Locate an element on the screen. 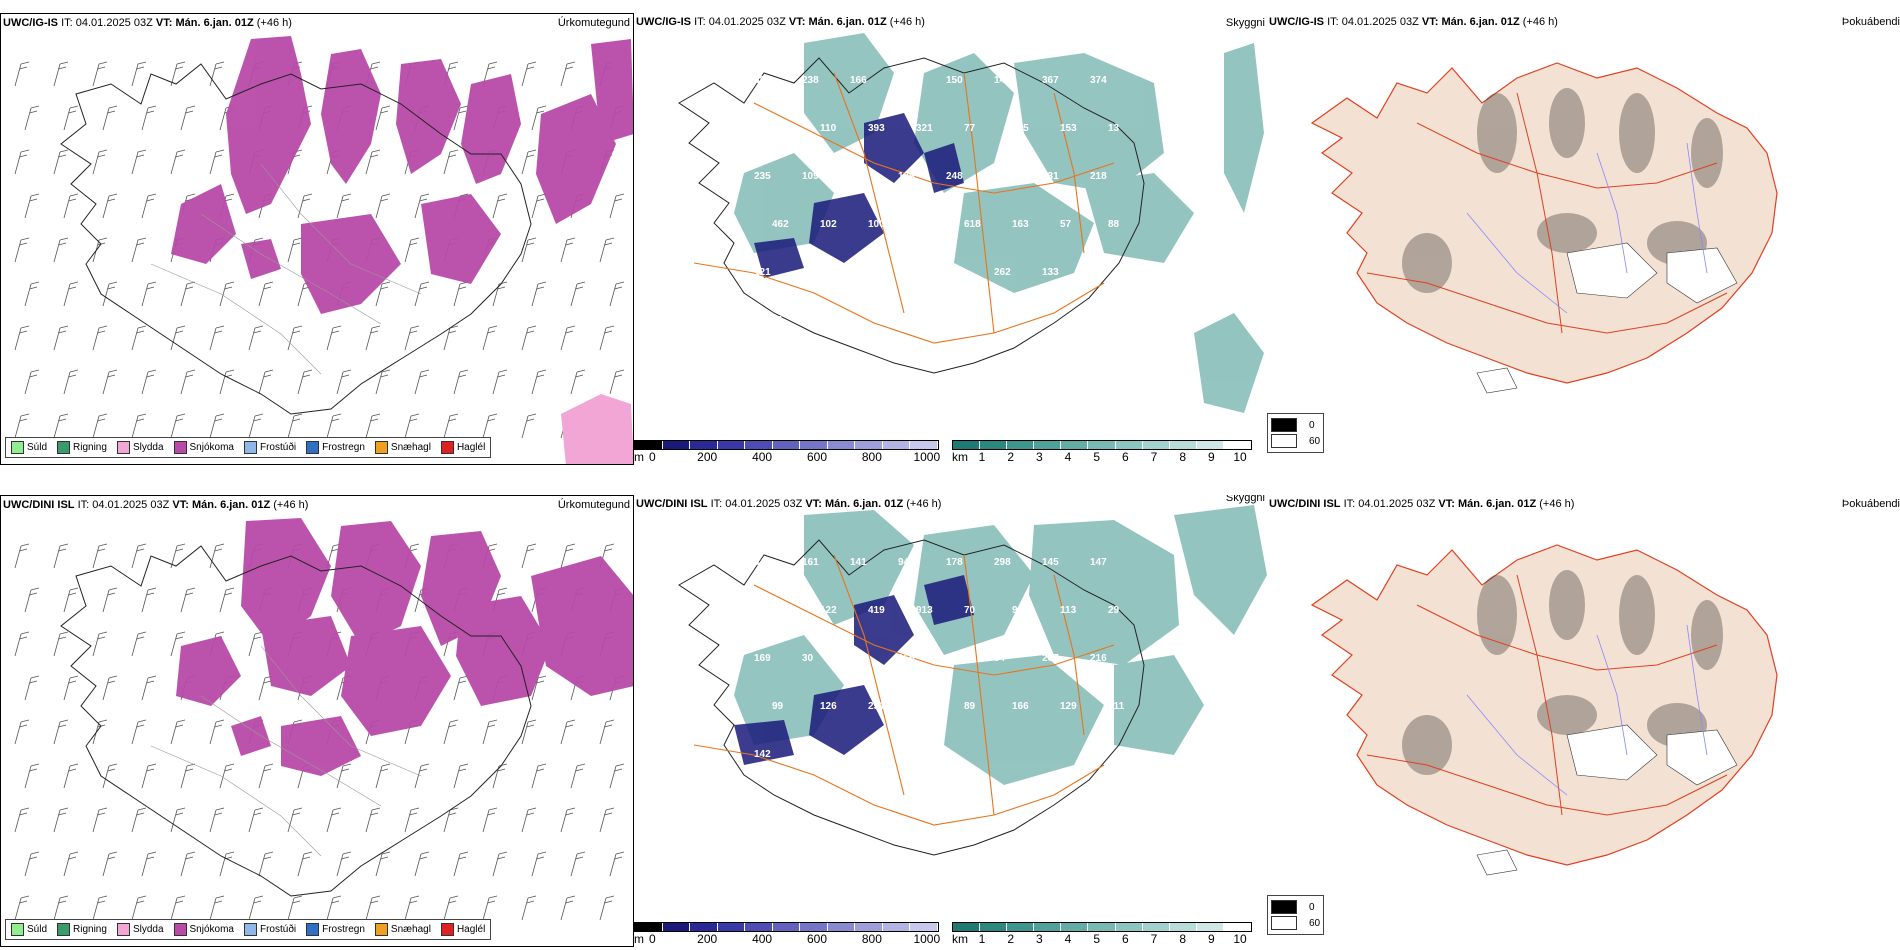 The image size is (1900, 950). ceiling-height-label: 89 is located at coordinates (970, 706).